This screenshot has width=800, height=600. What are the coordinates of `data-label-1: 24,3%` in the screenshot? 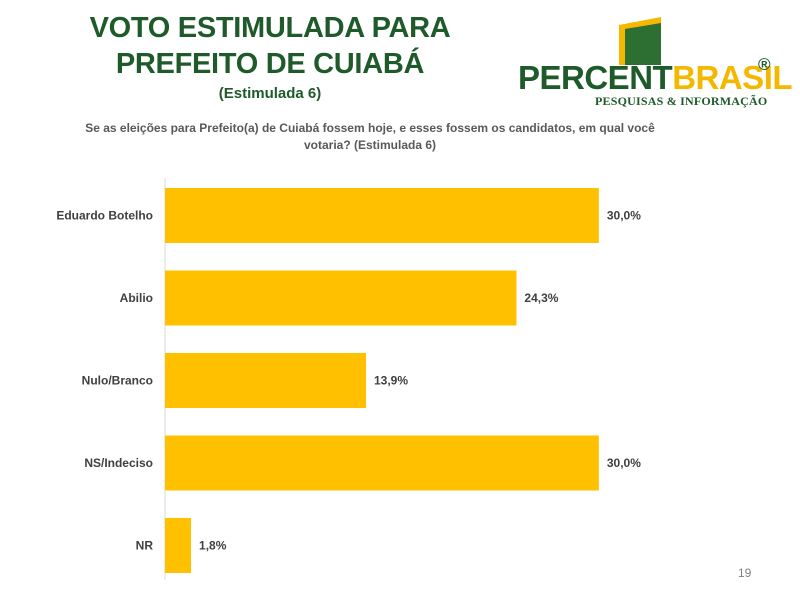 It's located at (541, 298).